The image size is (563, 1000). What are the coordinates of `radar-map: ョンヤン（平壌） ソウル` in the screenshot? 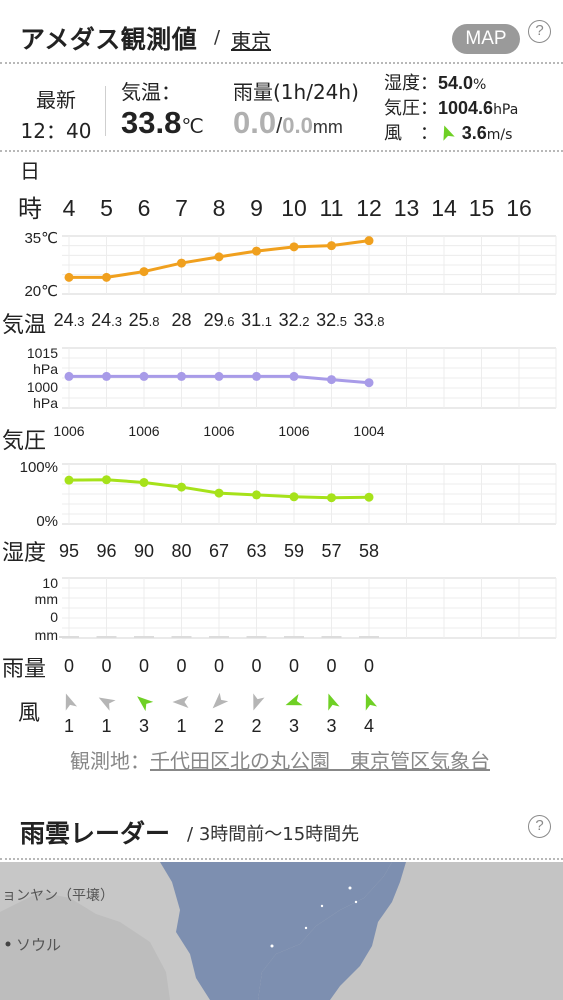 It's located at (281, 931).